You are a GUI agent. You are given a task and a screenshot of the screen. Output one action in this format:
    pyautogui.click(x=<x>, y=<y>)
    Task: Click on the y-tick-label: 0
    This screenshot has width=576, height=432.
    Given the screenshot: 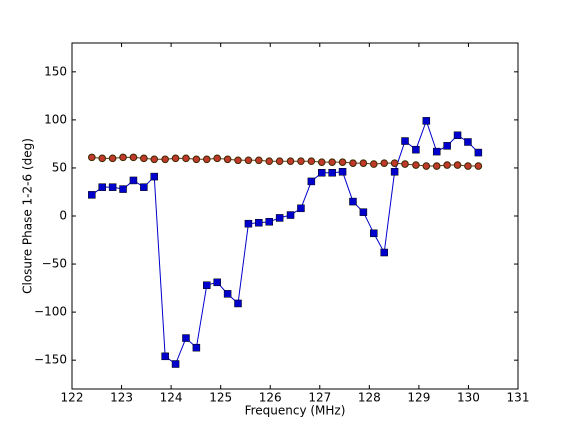 What is the action you would take?
    pyautogui.click(x=63, y=216)
    